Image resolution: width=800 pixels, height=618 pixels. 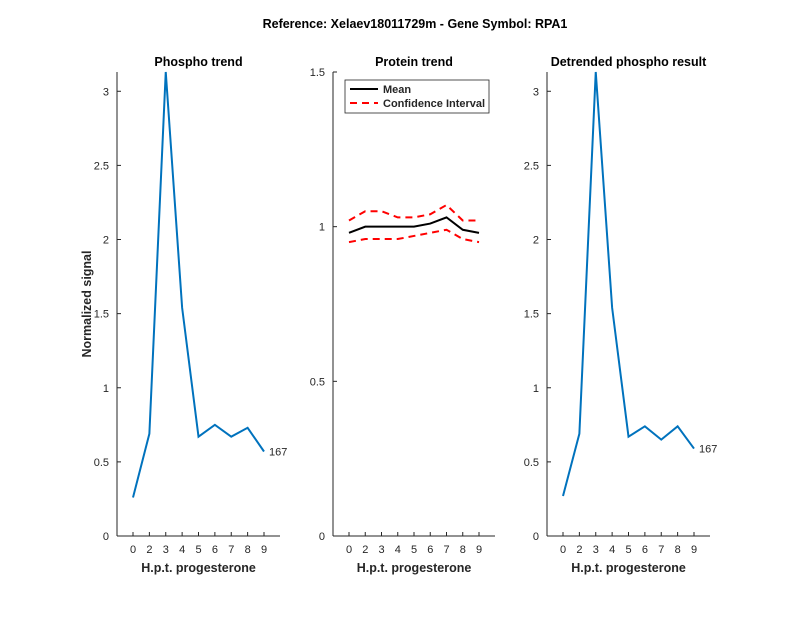 What do you see at coordinates (417, 96) in the screenshot?
I see `legend: Mean Confidence Interval` at bounding box center [417, 96].